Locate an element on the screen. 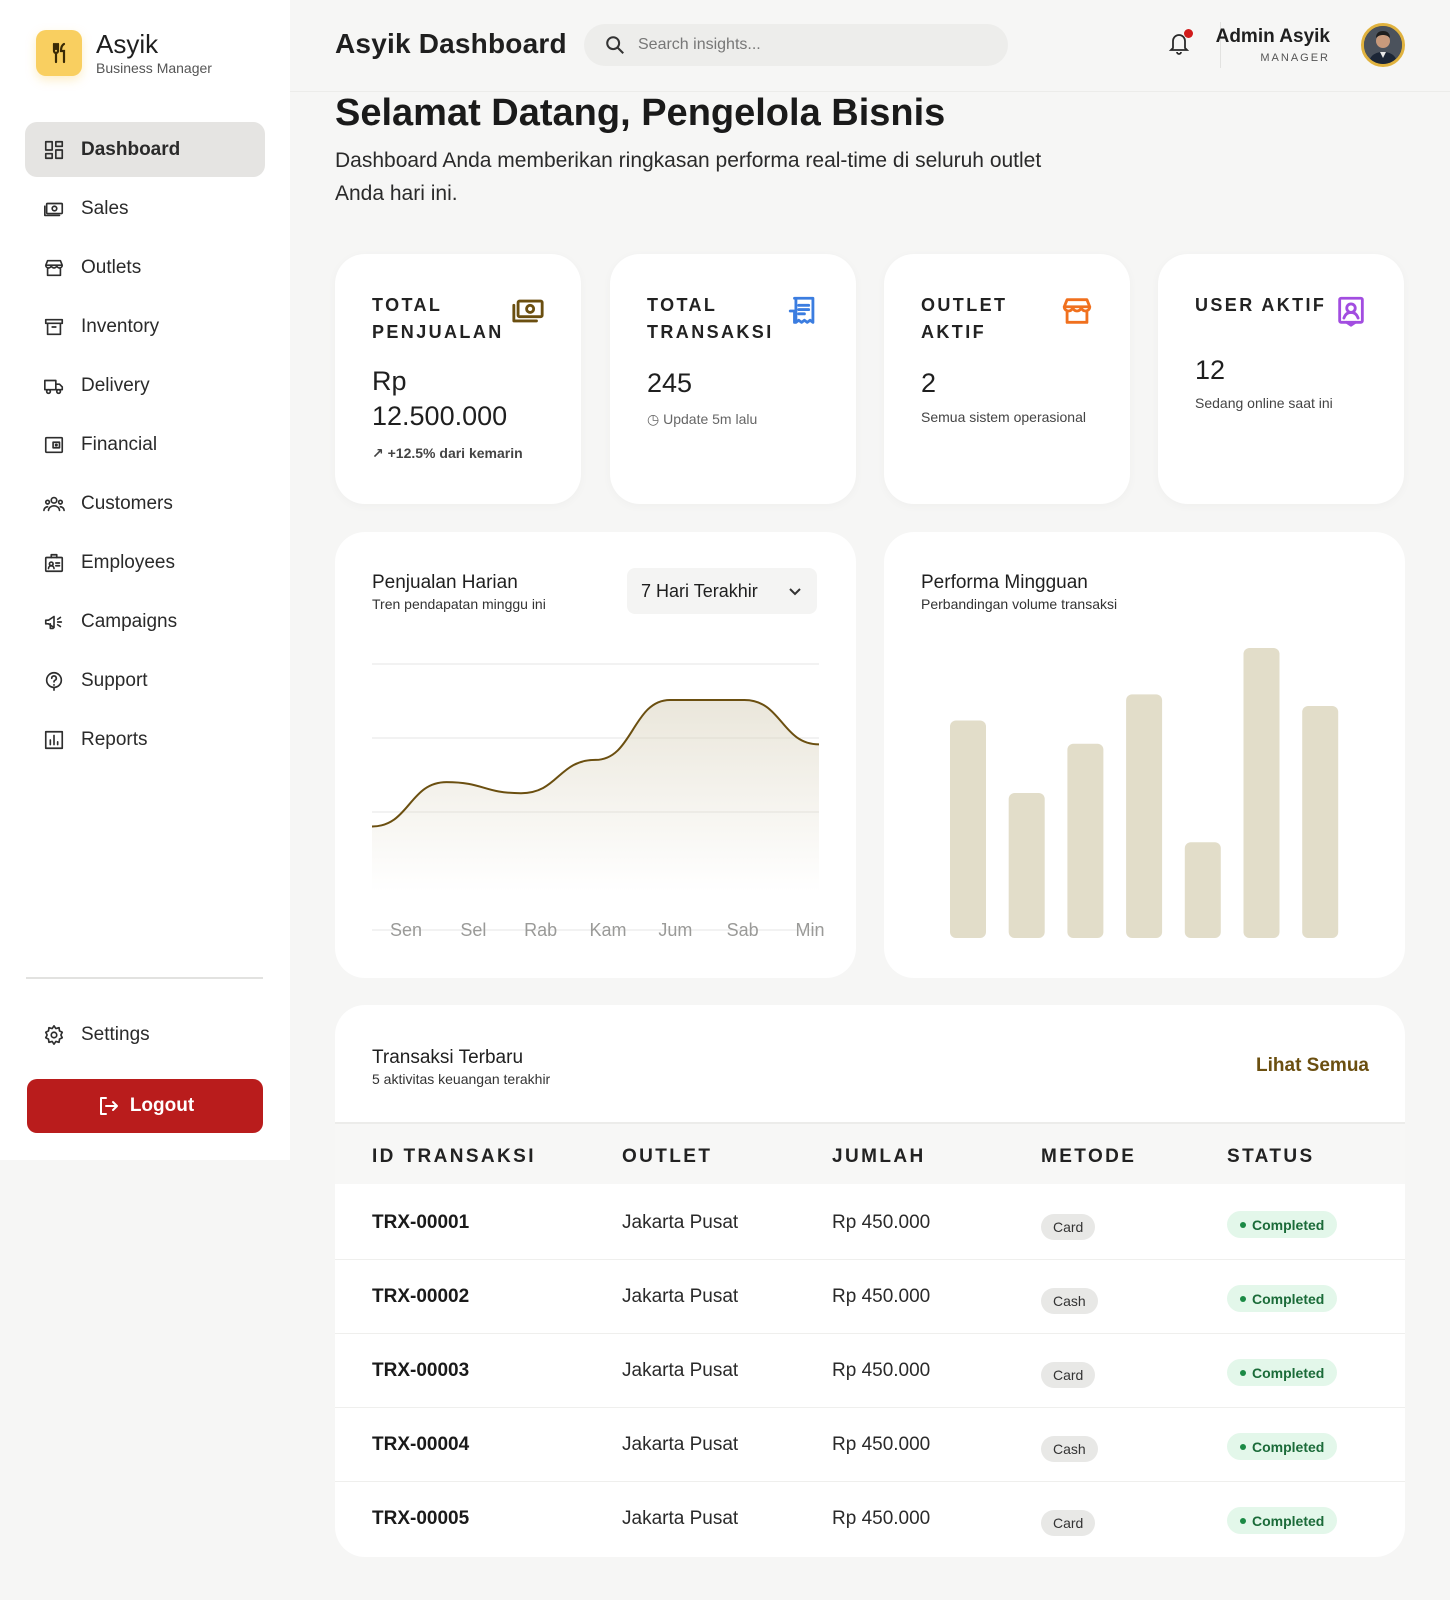  search-input is located at coordinates (808, 45).